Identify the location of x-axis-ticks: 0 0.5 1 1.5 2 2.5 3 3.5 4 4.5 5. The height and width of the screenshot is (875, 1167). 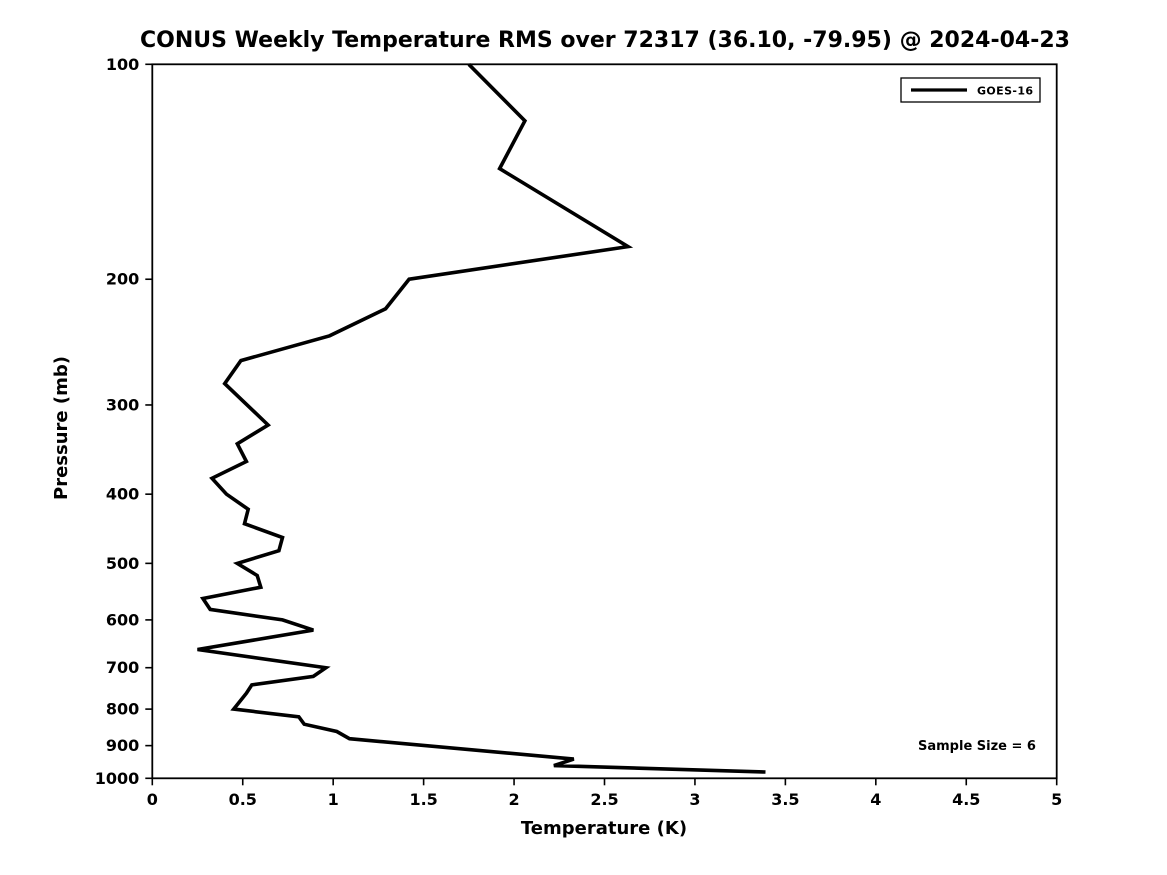
(604, 793).